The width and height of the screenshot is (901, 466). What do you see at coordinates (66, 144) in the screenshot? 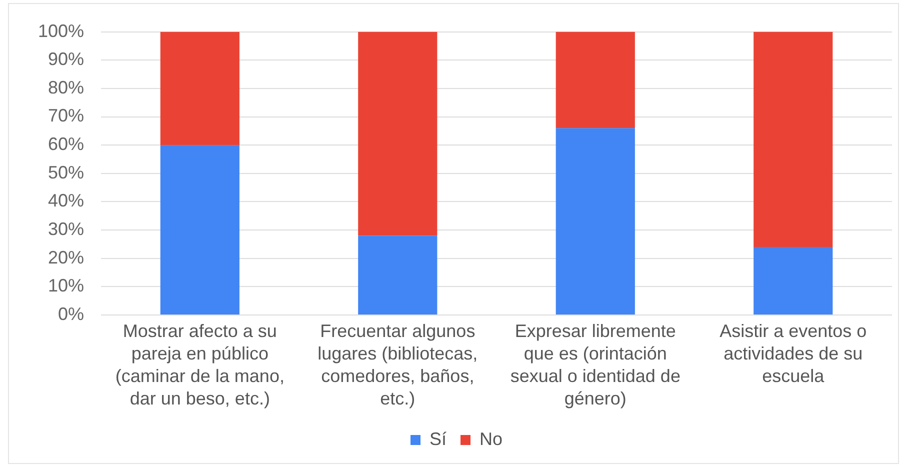
I see `y-tick-label: 60%` at bounding box center [66, 144].